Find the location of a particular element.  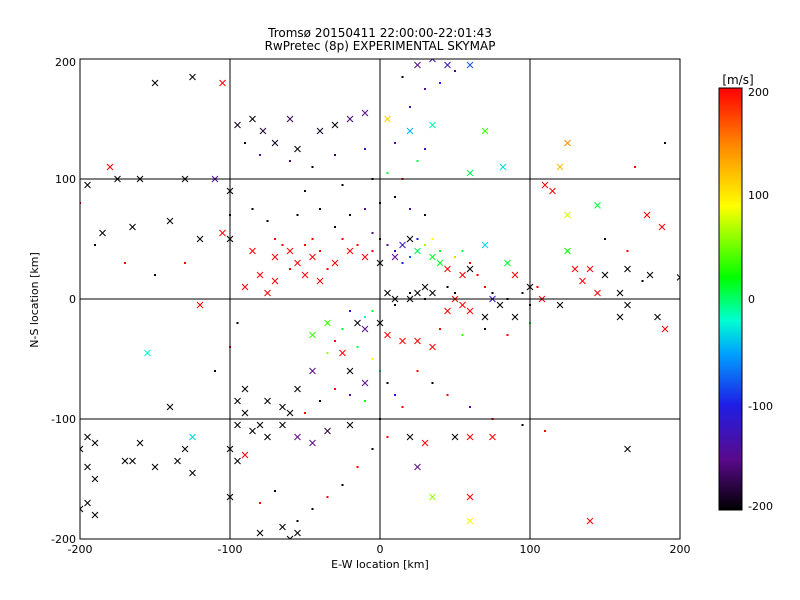

y-tick-label: -100 is located at coordinates (63, 419).